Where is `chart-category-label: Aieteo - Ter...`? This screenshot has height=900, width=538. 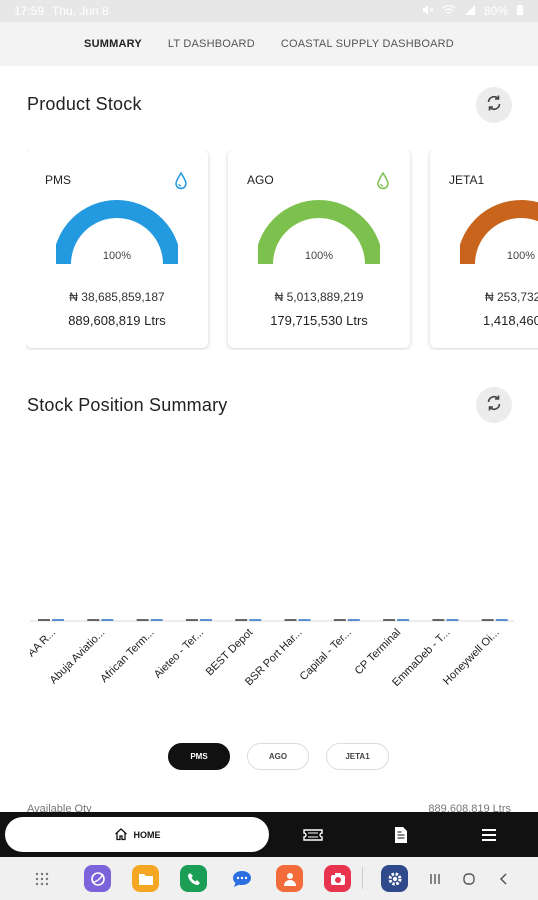
chart-category-label: Aieteo - Ter... is located at coordinates (179, 654).